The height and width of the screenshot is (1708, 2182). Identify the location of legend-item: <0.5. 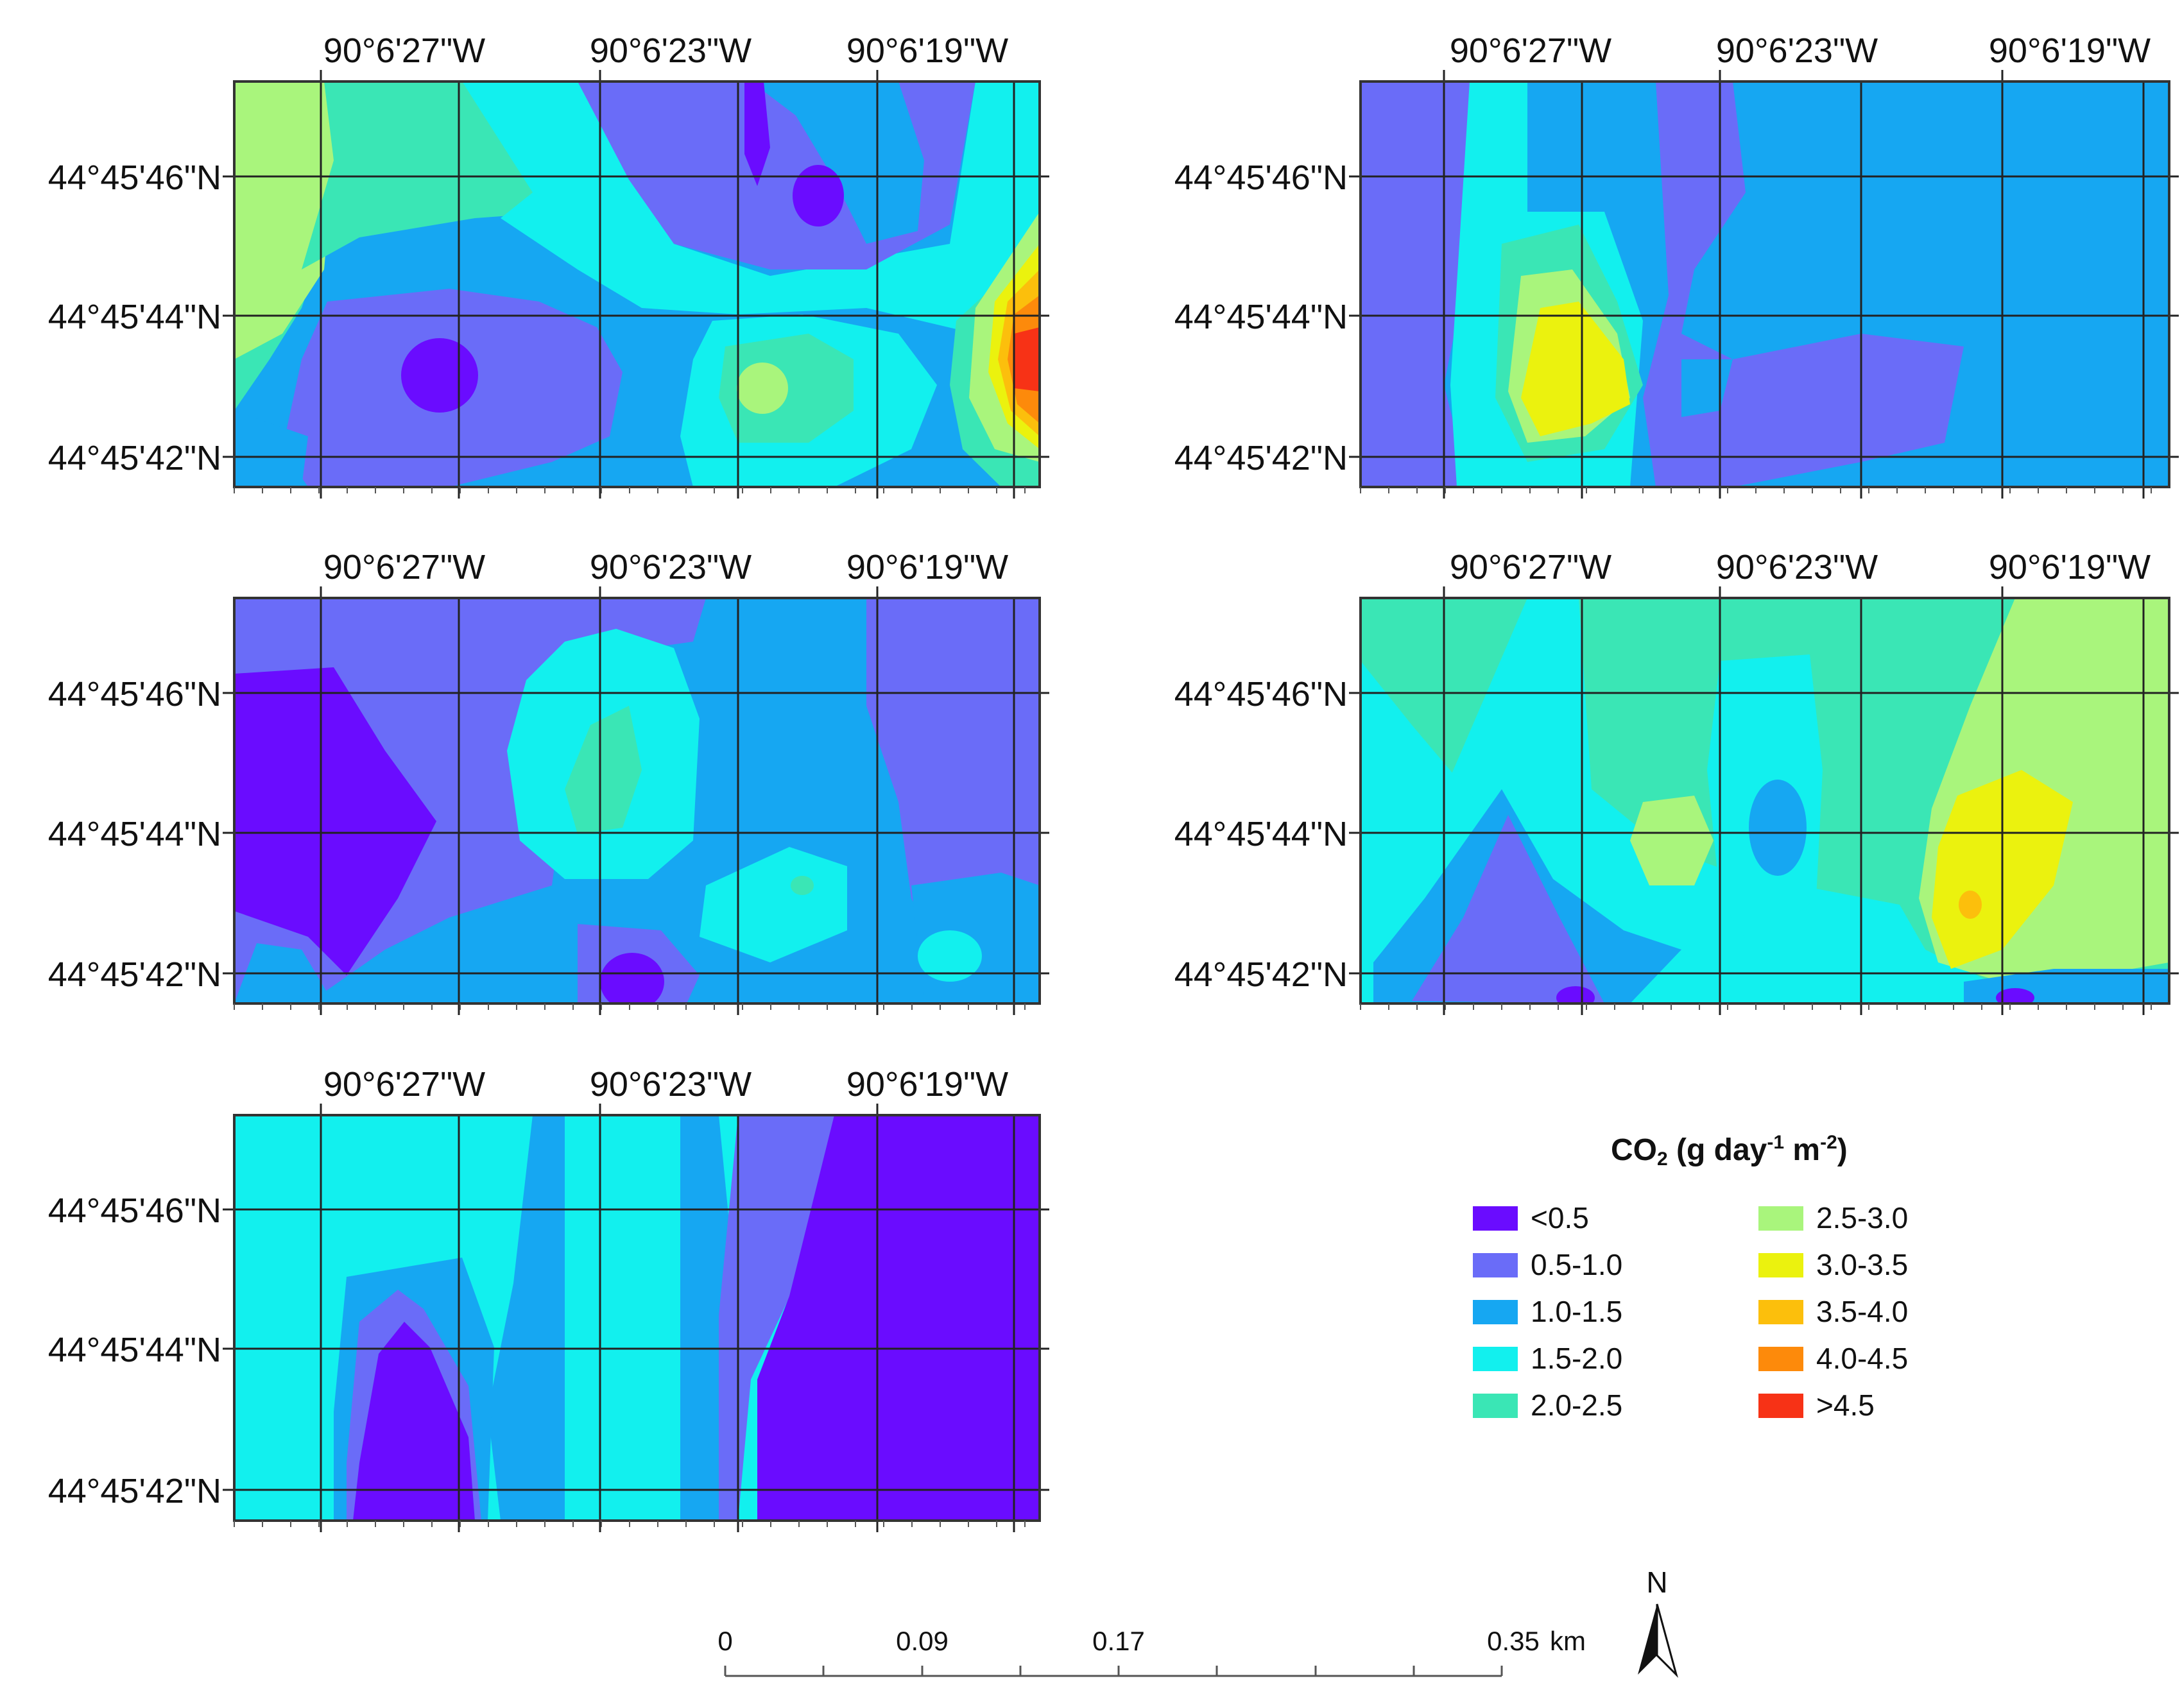
(1531, 1217).